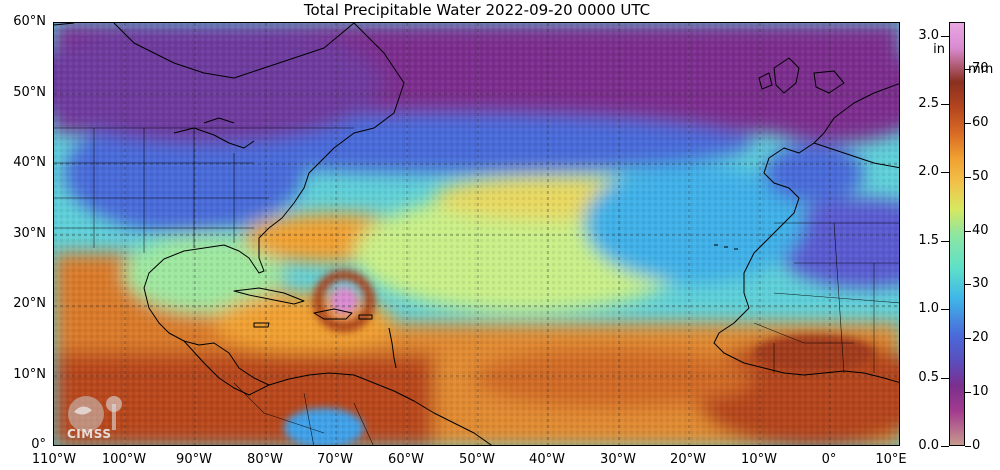 The image size is (1000, 470). What do you see at coordinates (976, 445) in the screenshot?
I see `colorbar-mm-label: 0` at bounding box center [976, 445].